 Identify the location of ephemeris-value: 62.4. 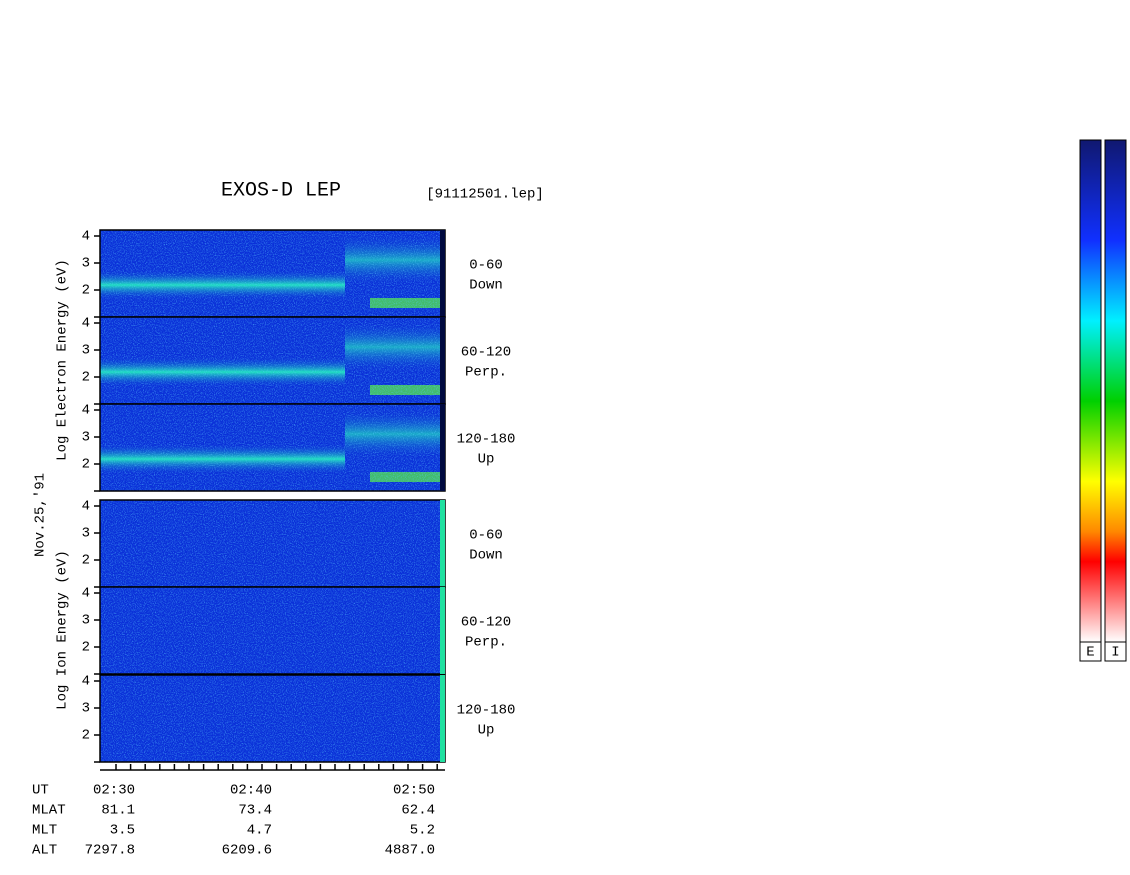
(418, 811).